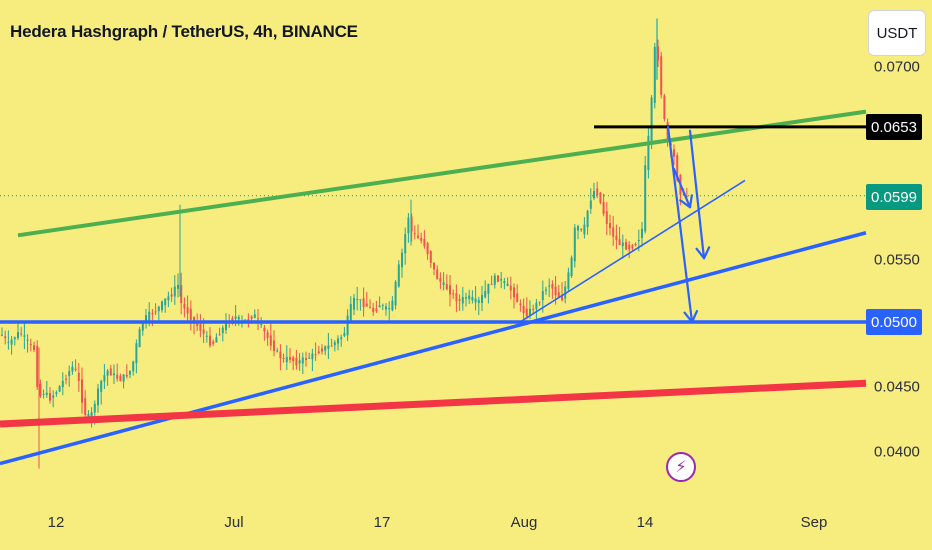 This screenshot has width=932, height=550. Describe the element at coordinates (894, 322) in the screenshot. I see `price-tag-0500: 0.0500` at that location.